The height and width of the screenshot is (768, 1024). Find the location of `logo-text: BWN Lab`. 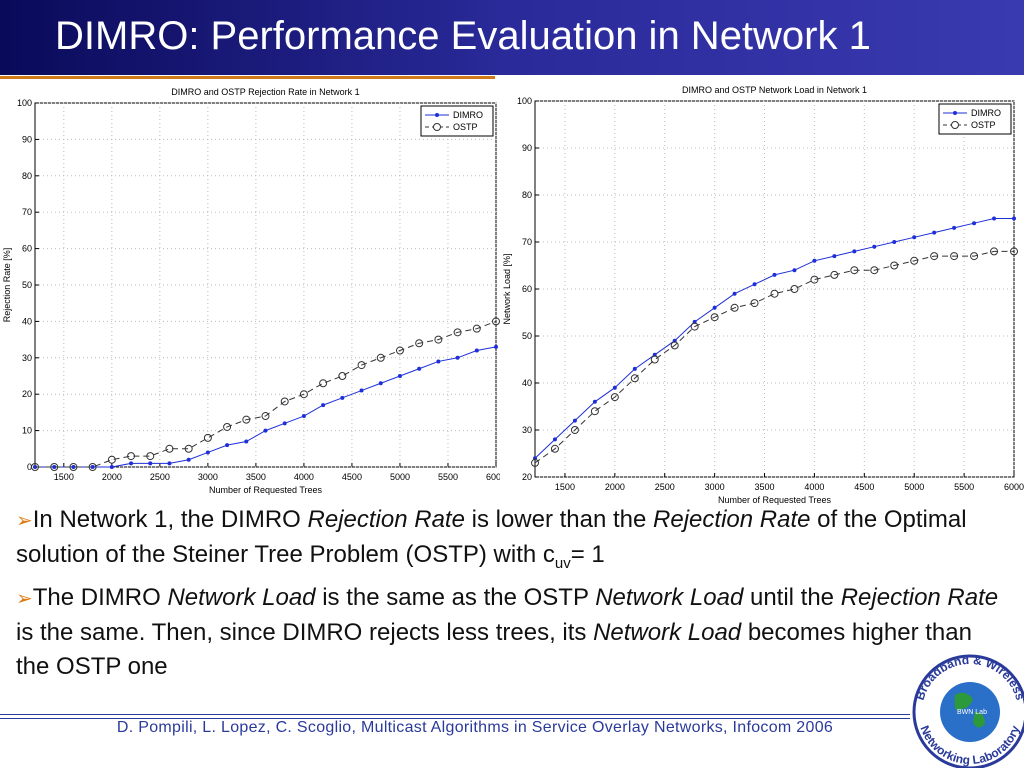

logo-text: BWN Lab is located at coordinates (972, 712).